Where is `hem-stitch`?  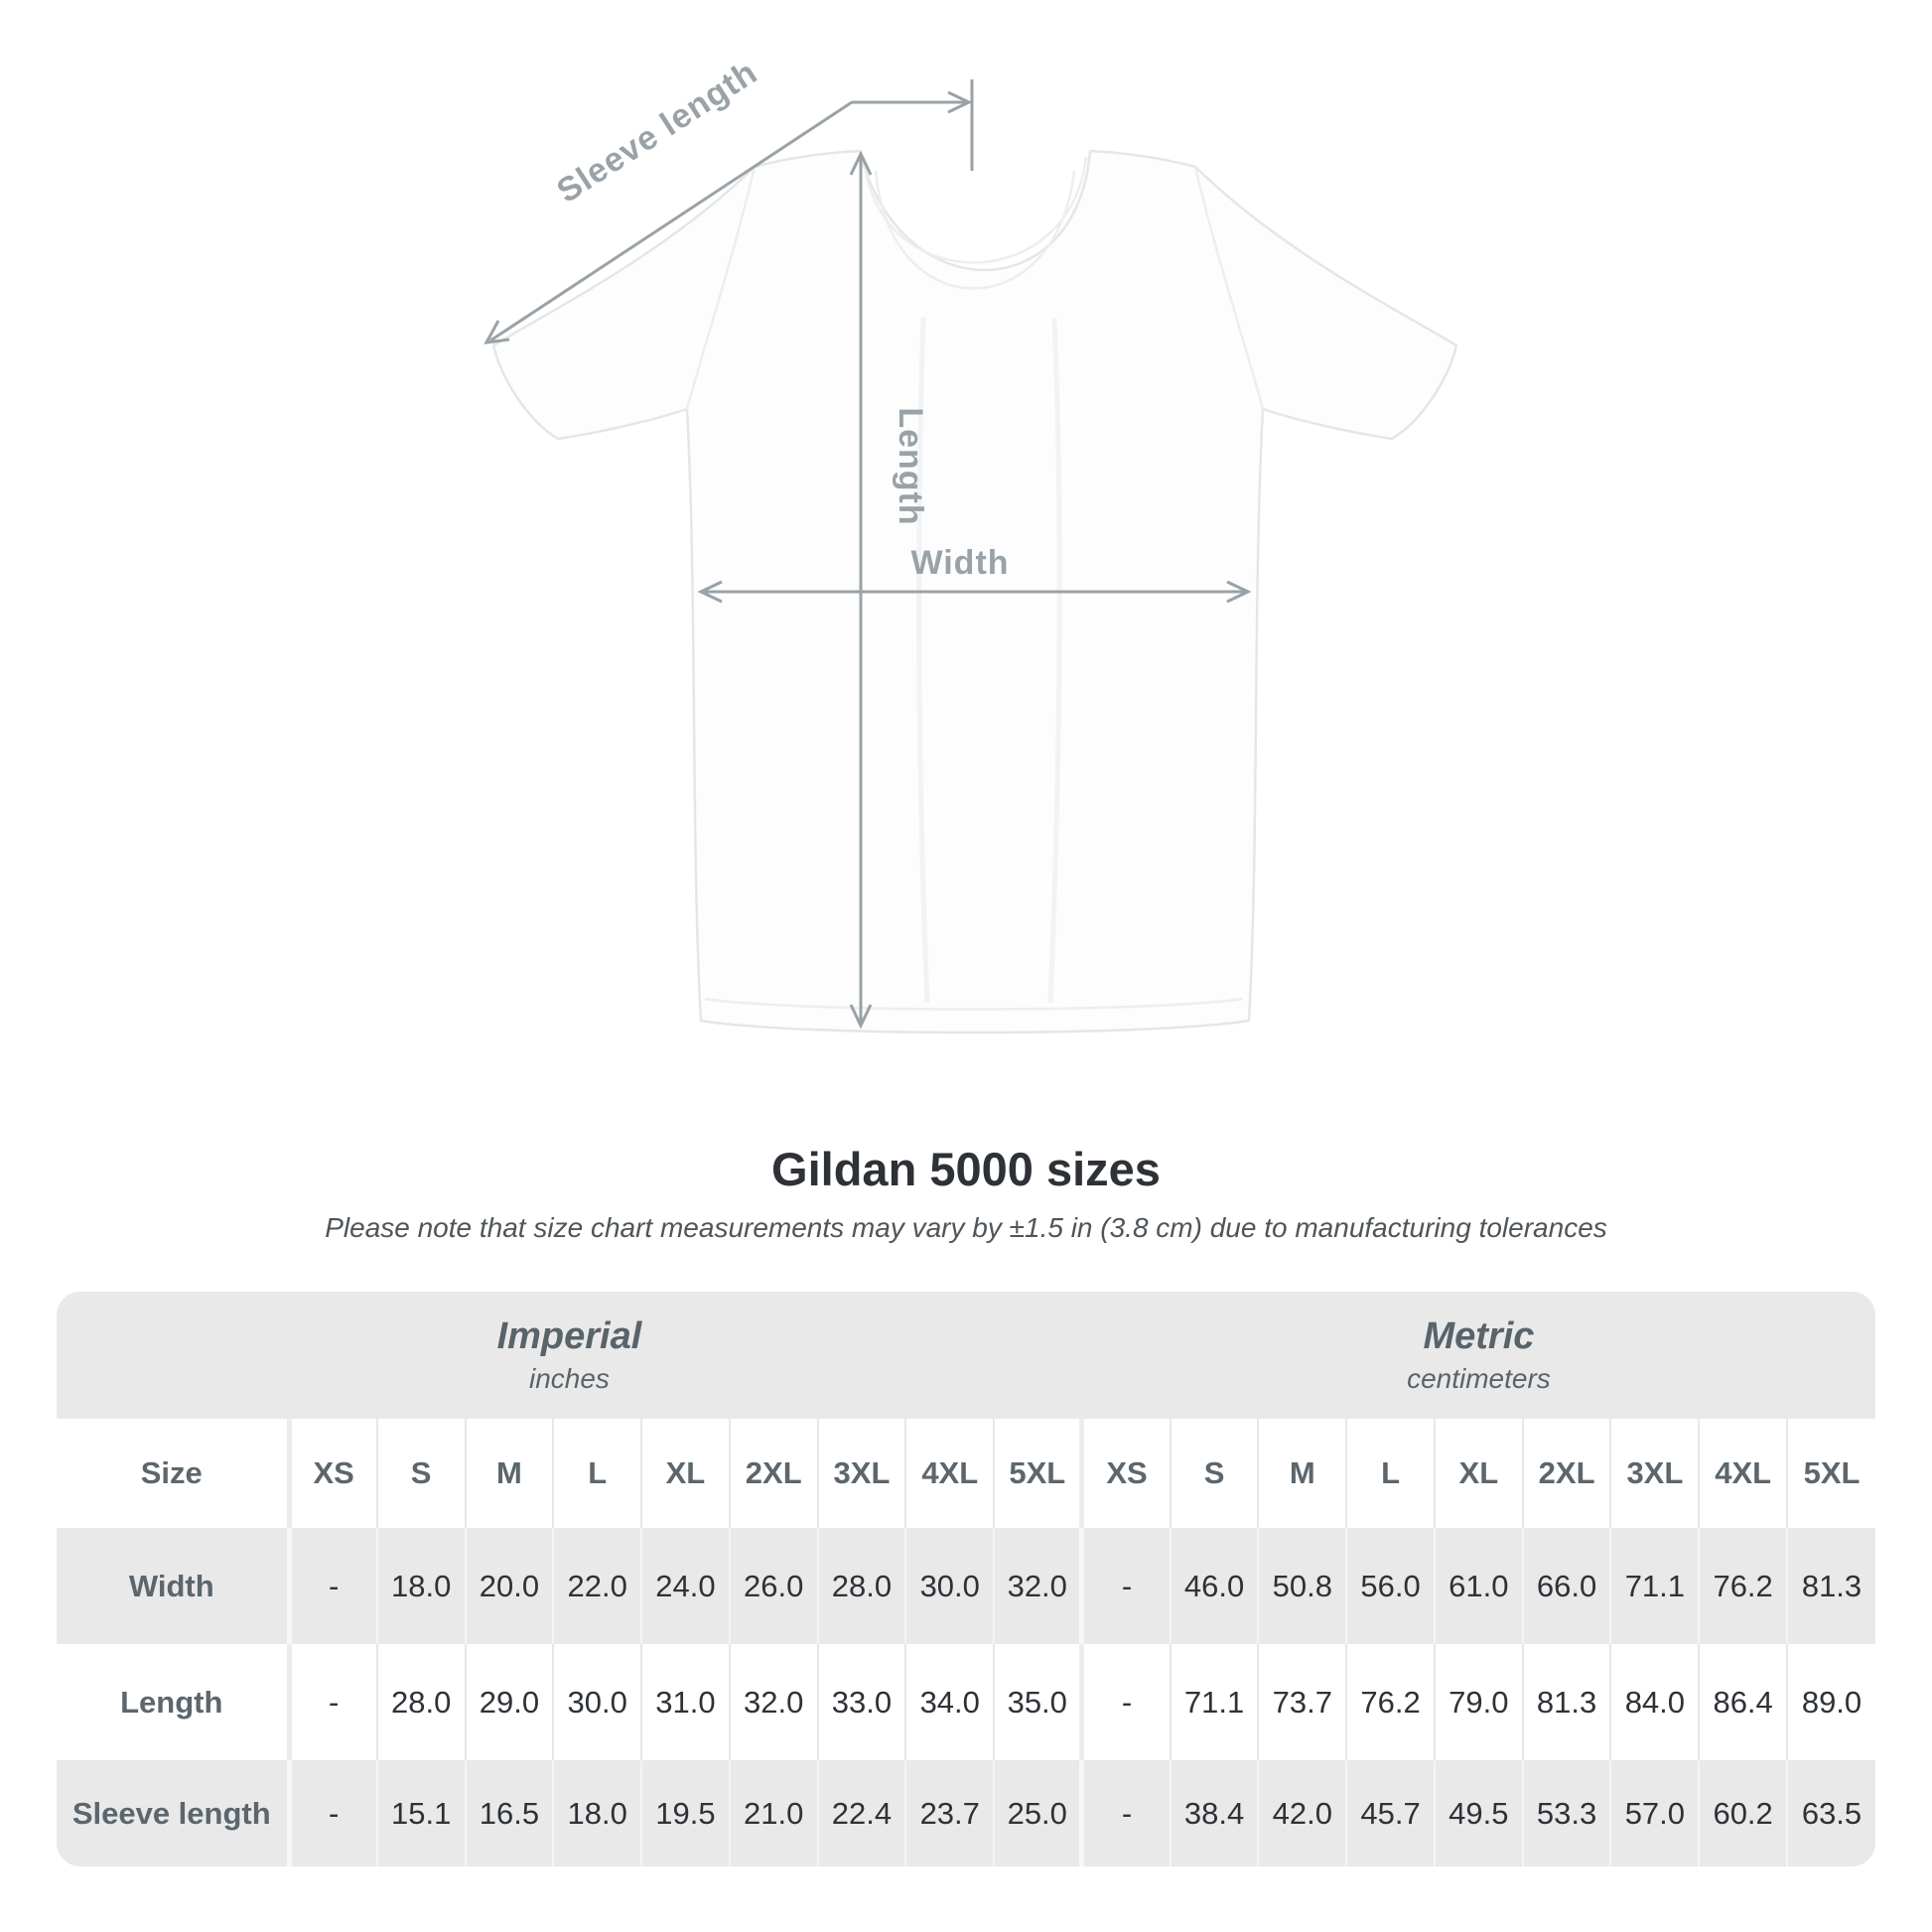
hem-stitch is located at coordinates (974, 1004).